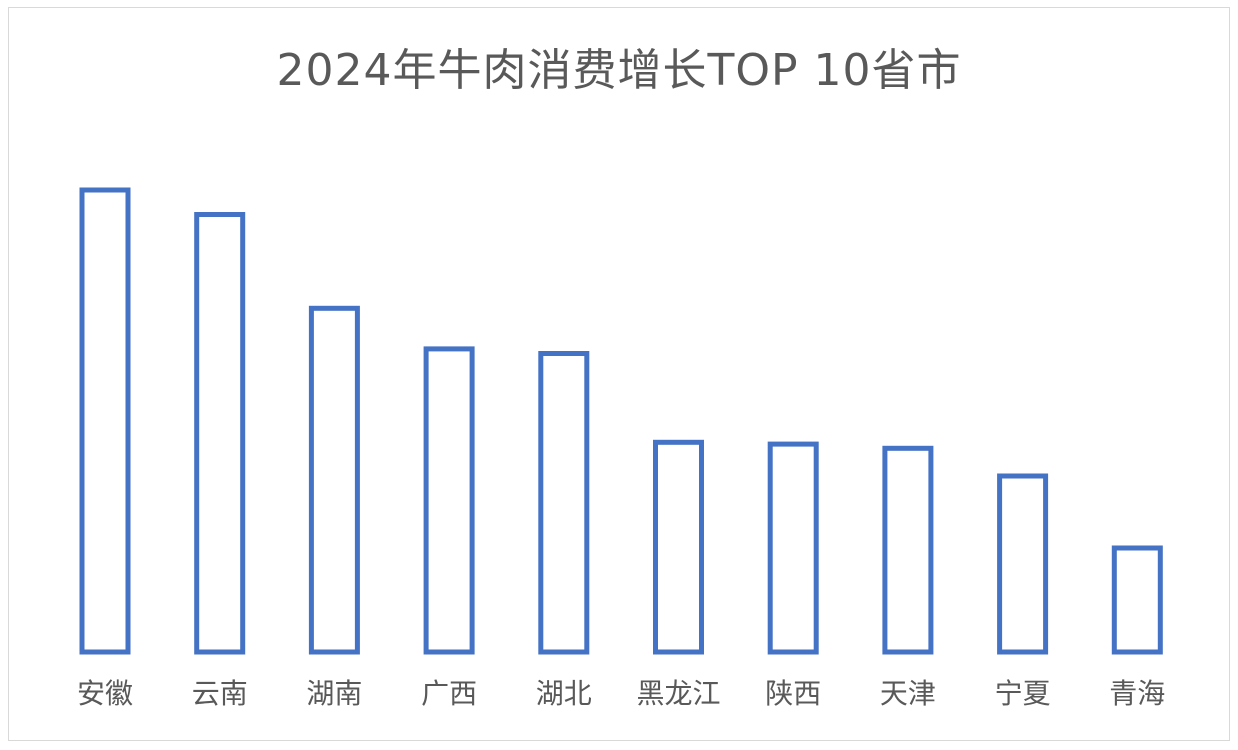 Image resolution: width=1238 pixels, height=750 pixels. What do you see at coordinates (334, 693) in the screenshot?
I see `x-tick-label: 湖南` at bounding box center [334, 693].